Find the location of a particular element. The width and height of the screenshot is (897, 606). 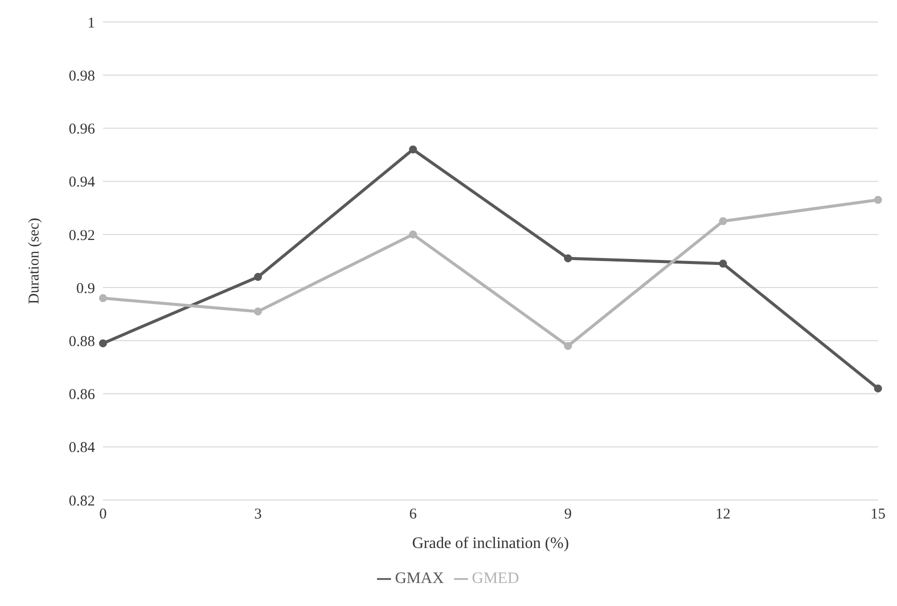

x-tick-label: 0 is located at coordinates (103, 514).